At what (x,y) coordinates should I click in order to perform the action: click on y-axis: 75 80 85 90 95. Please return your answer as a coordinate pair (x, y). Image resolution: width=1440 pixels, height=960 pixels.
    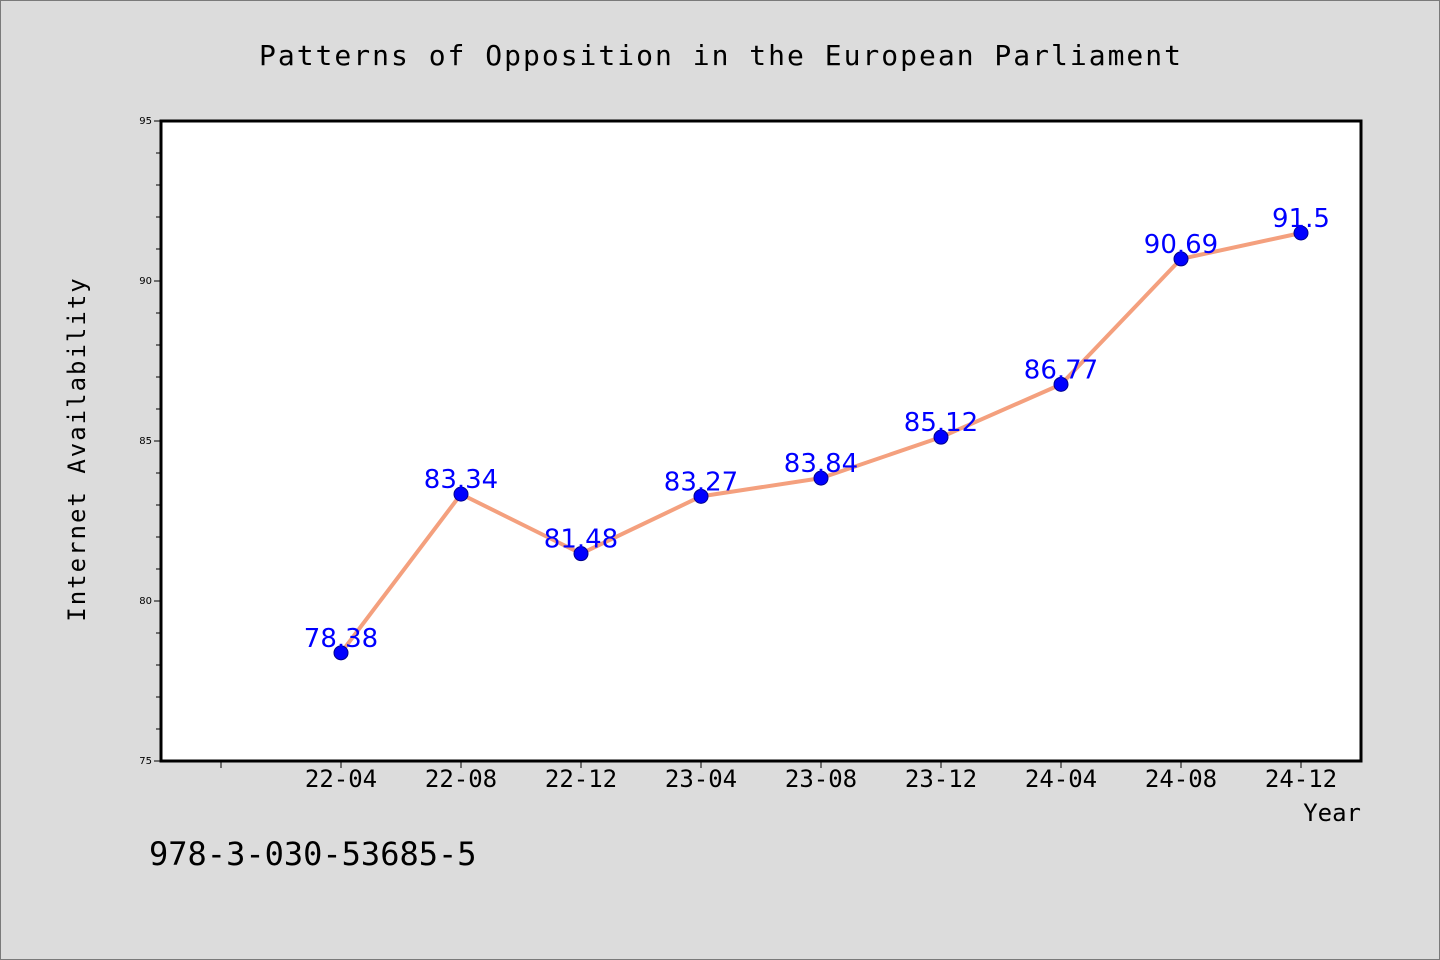
    Looking at the image, I should click on (150, 441).